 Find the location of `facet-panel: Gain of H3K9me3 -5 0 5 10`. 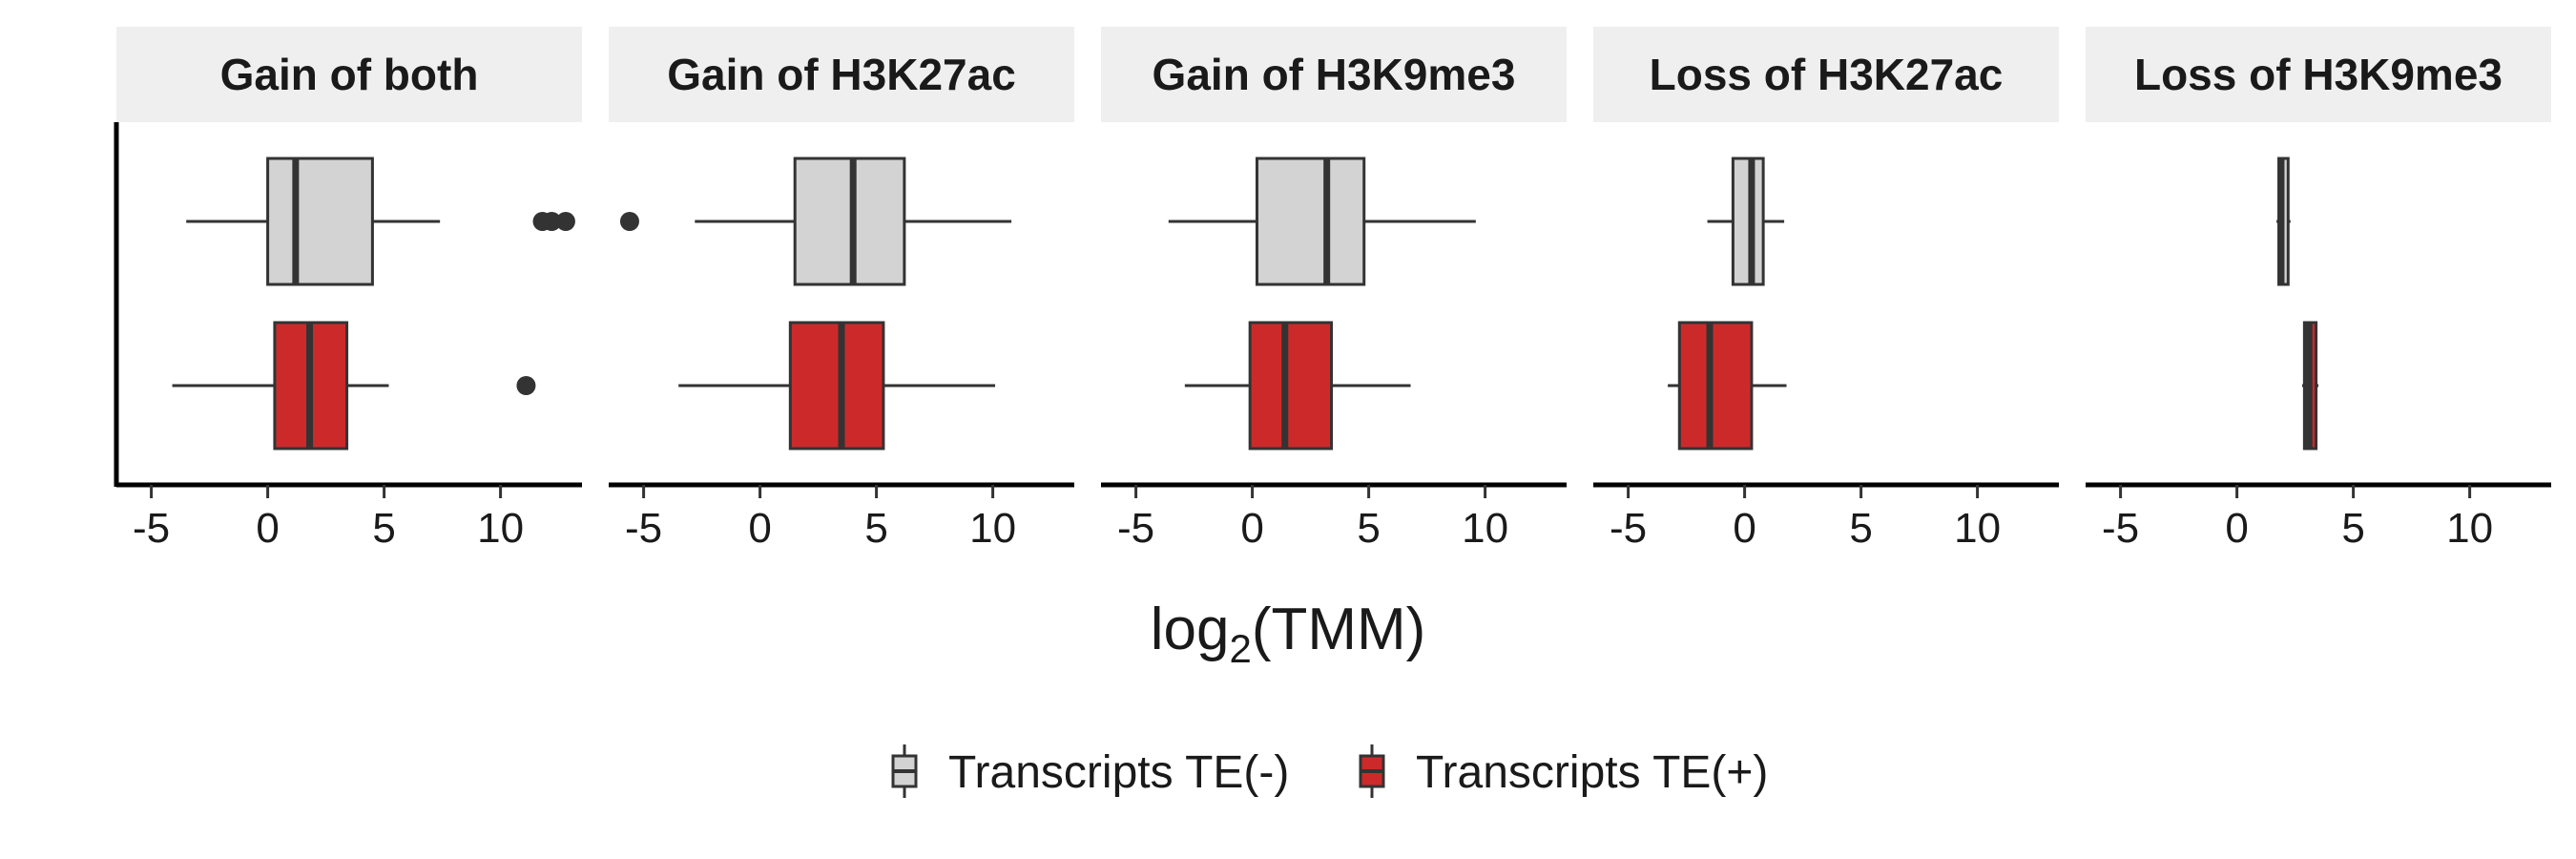

facet-panel: Gain of H3K9me3 -5 0 5 10 is located at coordinates (1334, 289).